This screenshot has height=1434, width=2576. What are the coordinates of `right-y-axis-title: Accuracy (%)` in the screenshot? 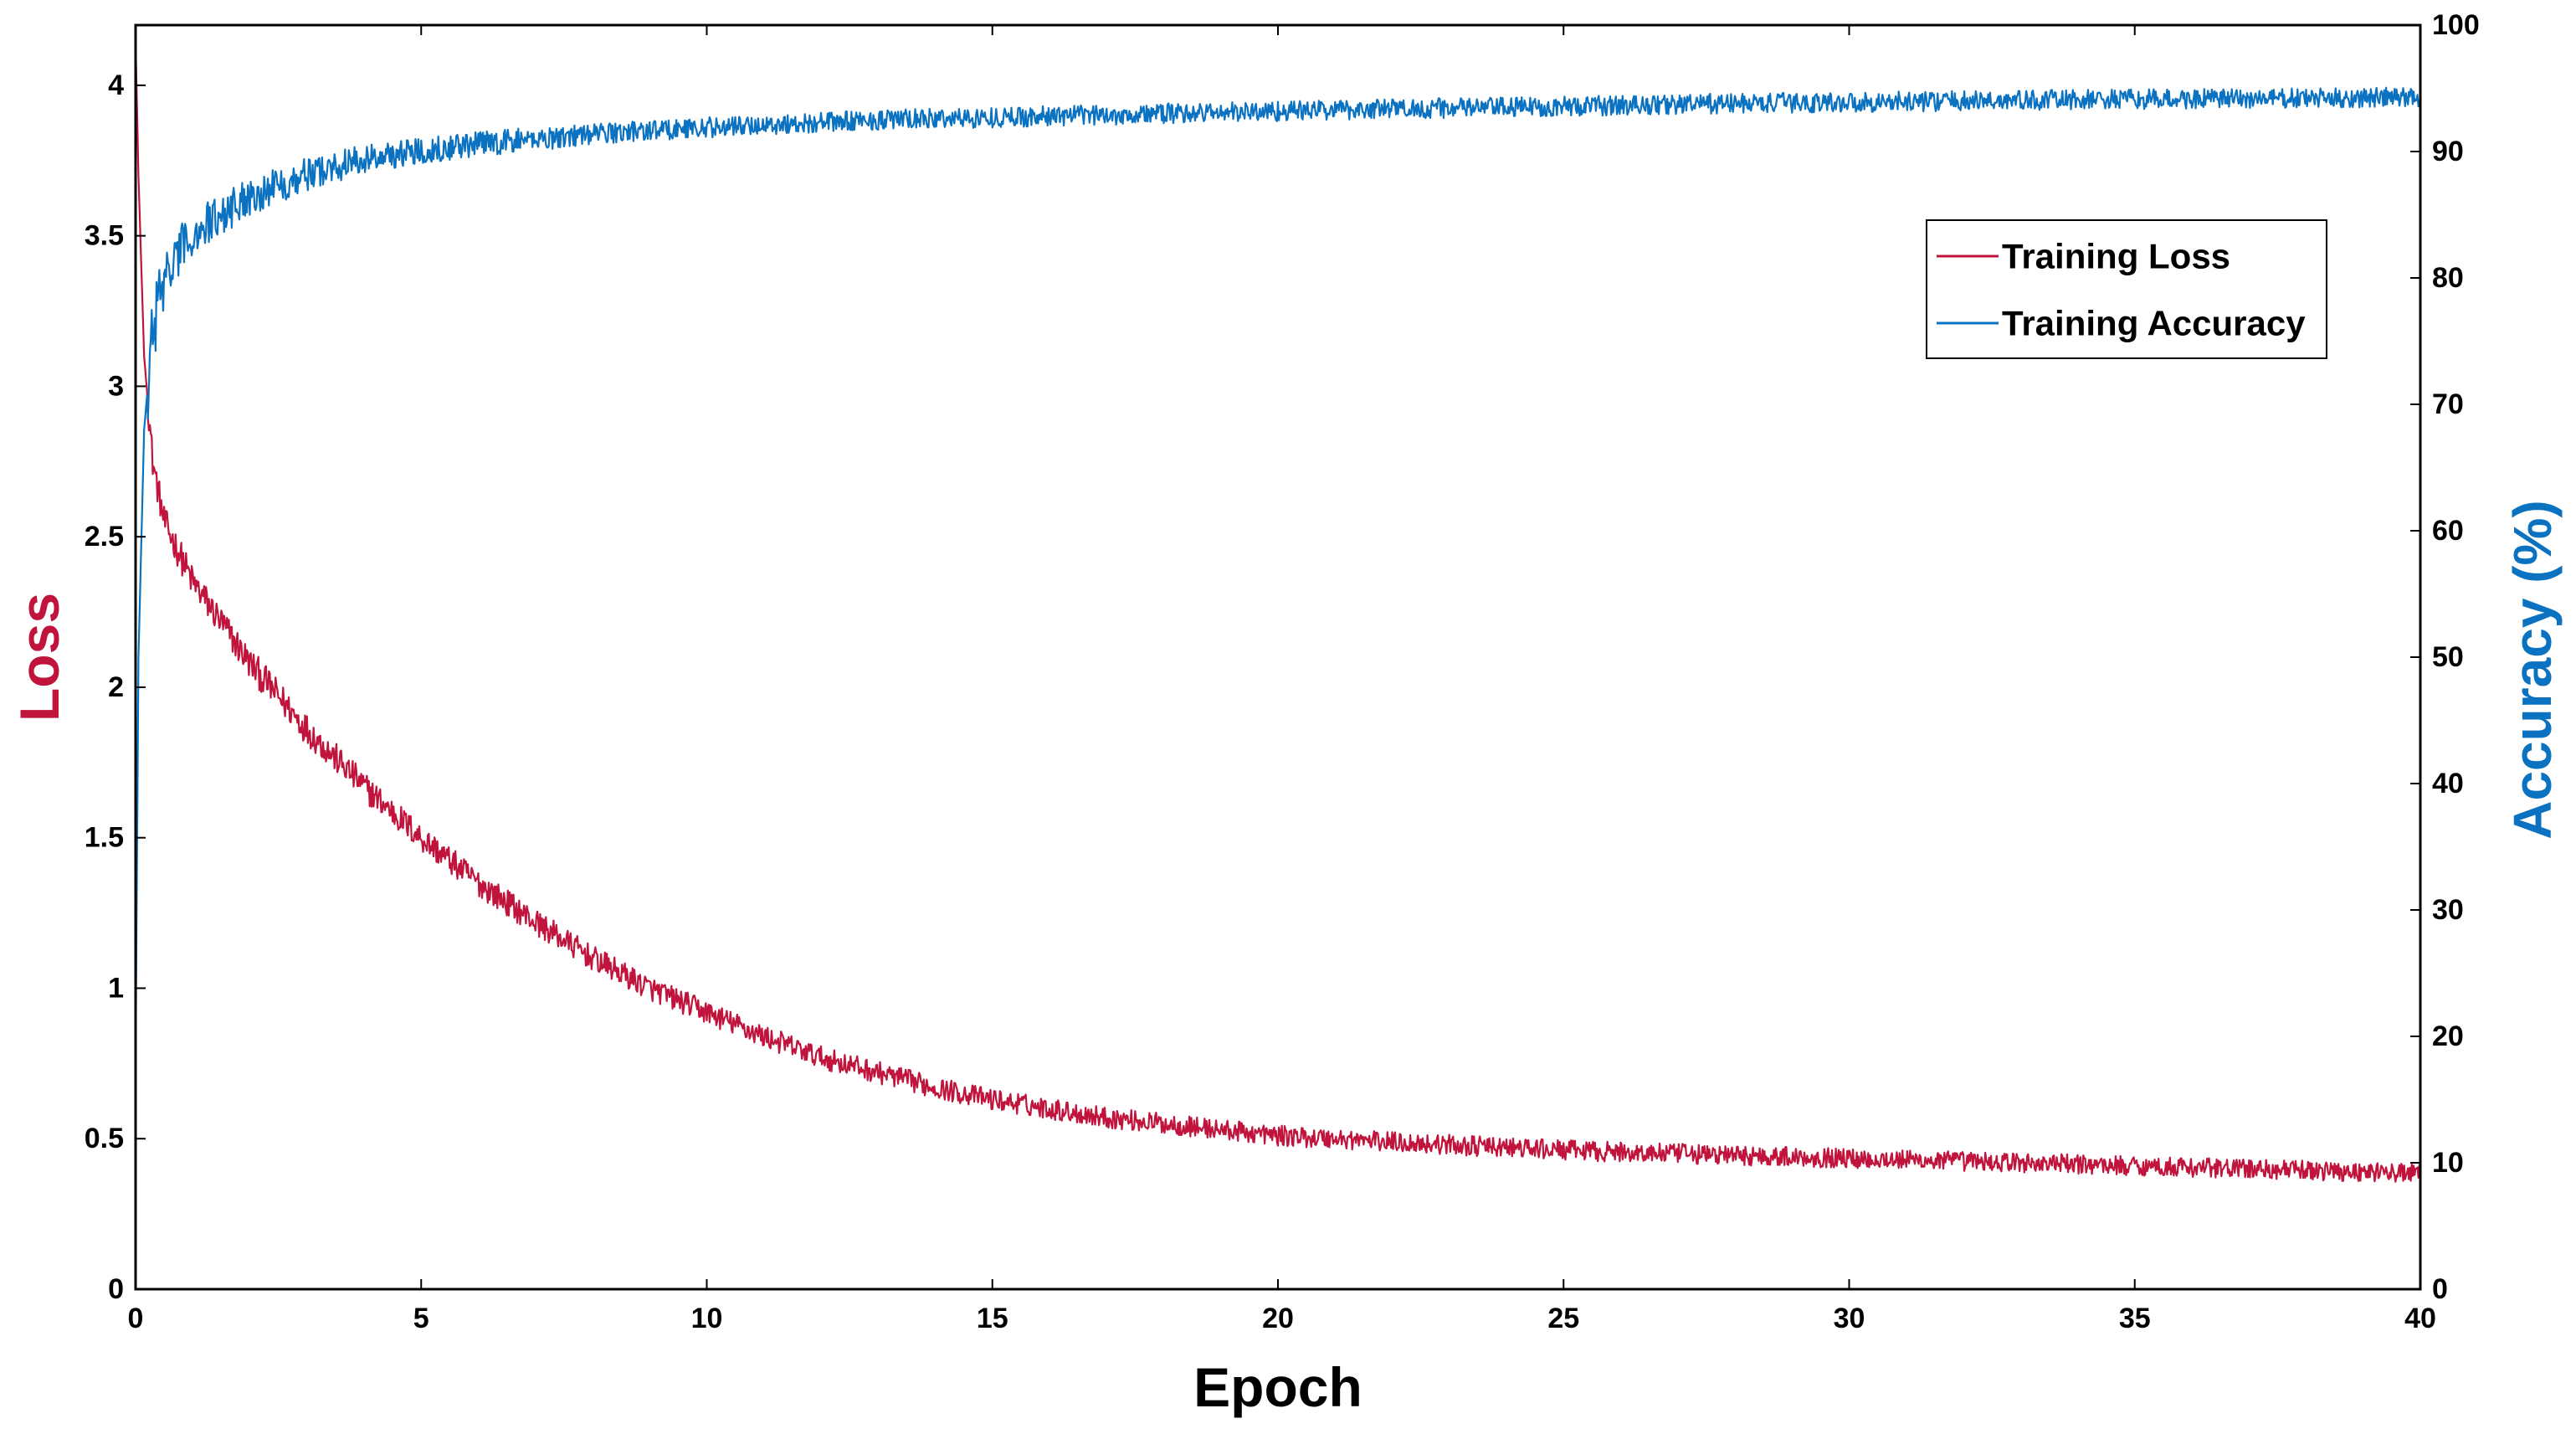 It's located at (2532, 670).